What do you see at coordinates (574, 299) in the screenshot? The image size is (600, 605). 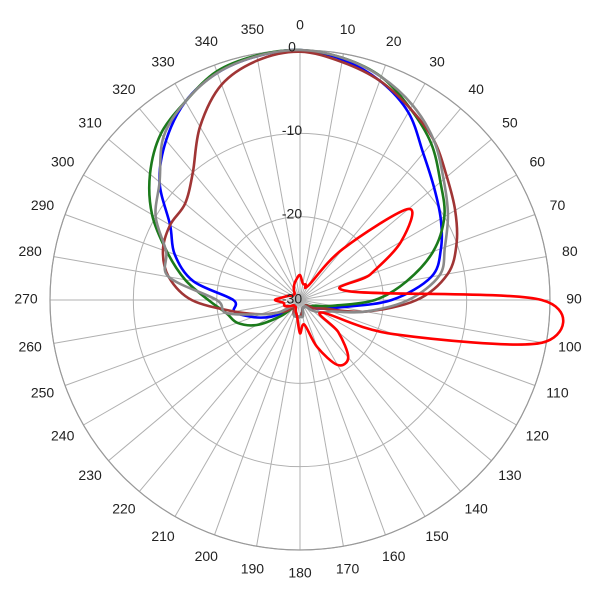 I see `theta-tick-label: 90` at bounding box center [574, 299].